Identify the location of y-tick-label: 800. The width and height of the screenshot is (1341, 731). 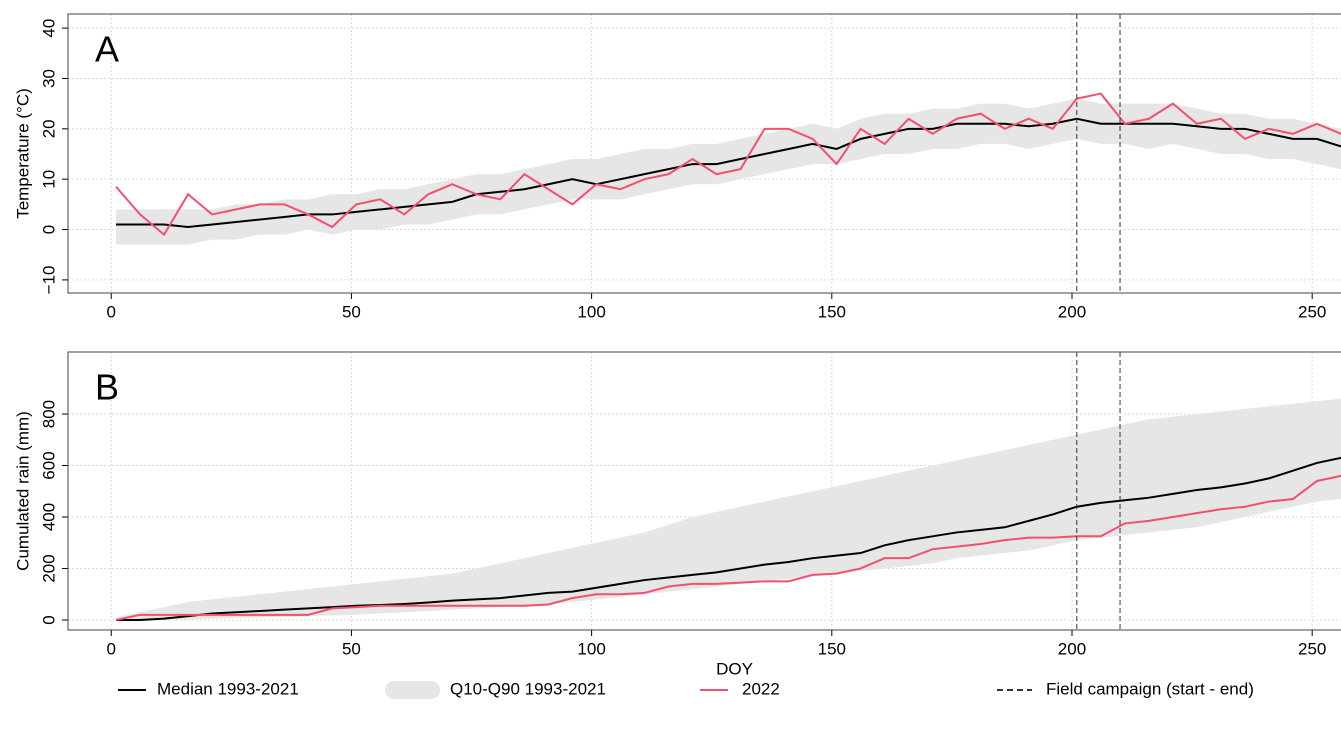
(48, 414).